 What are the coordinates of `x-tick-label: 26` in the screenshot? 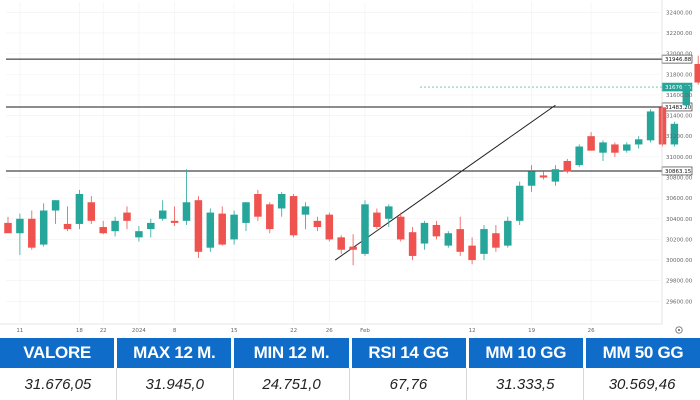 It's located at (591, 331).